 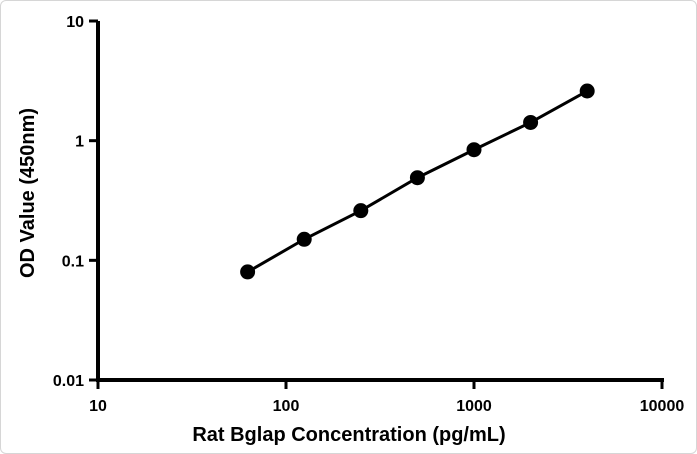 I want to click on y-tick-label: 0.01, so click(x=68, y=381).